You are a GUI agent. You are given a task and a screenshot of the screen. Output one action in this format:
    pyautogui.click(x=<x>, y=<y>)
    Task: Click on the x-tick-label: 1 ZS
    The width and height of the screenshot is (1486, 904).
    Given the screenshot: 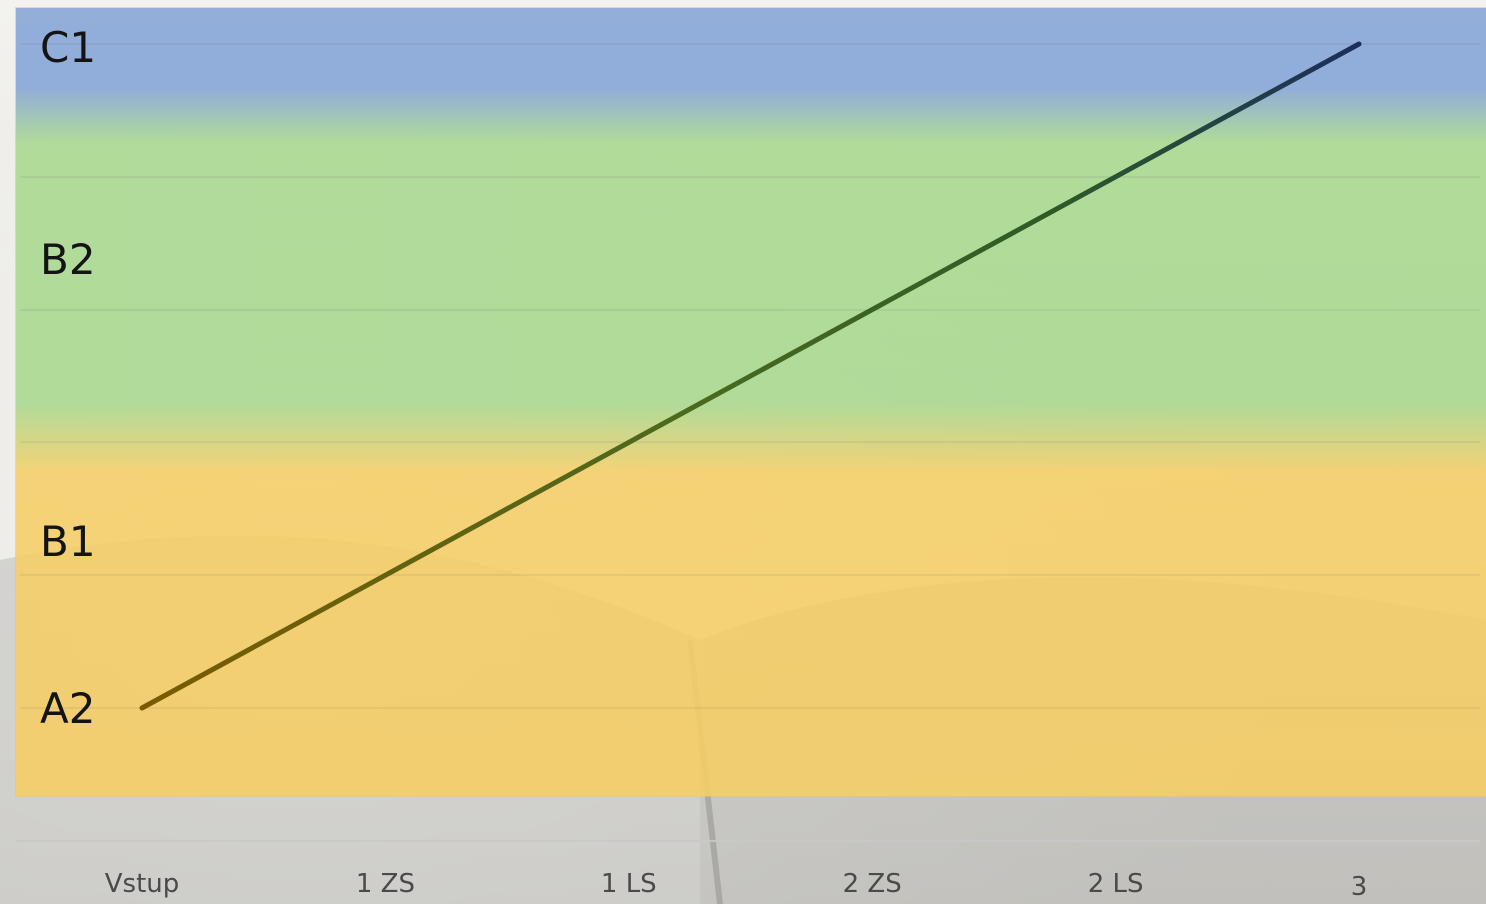 What is the action you would take?
    pyautogui.click(x=385, y=884)
    